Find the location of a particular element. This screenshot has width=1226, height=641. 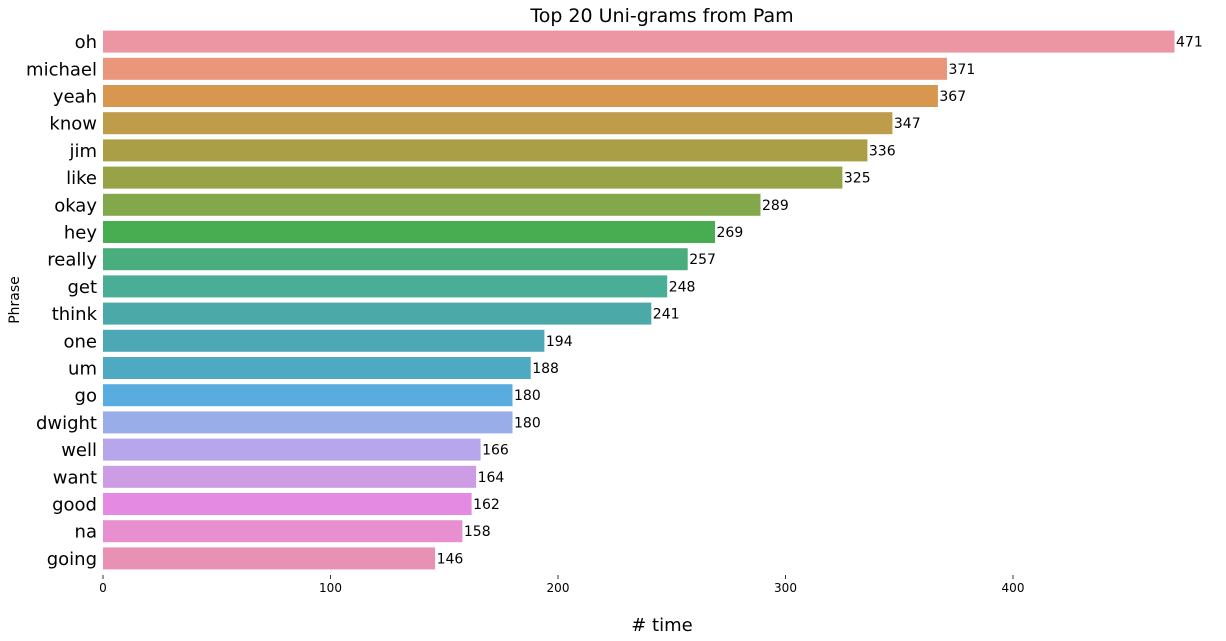

value-label-well: 166 is located at coordinates (495, 451).